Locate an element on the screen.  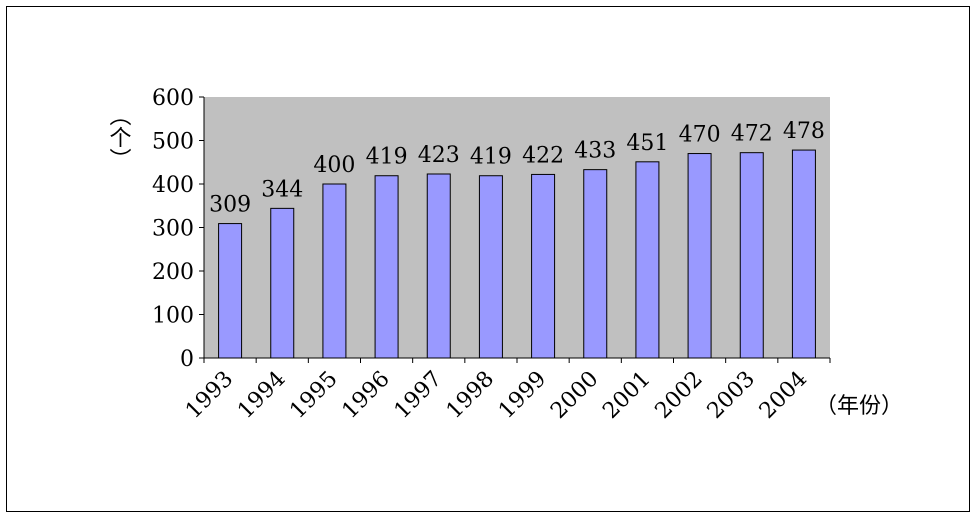
x-tick-label: 1998 is located at coordinates (470, 395).